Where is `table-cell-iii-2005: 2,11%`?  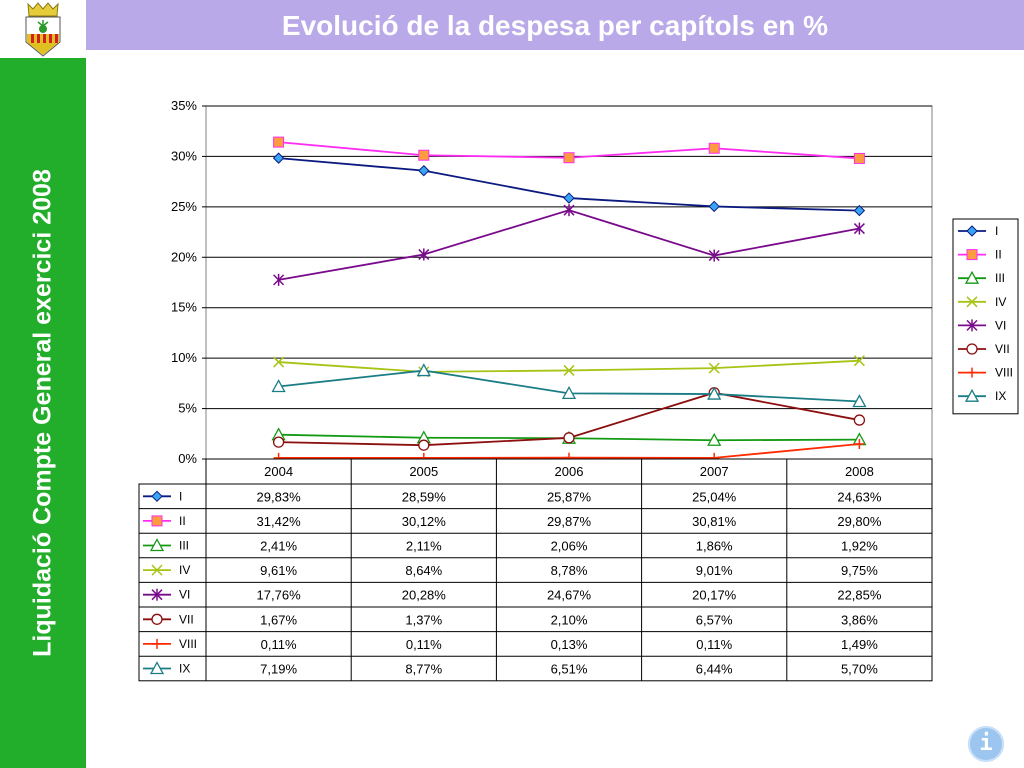 table-cell-iii-2005: 2,11% is located at coordinates (424, 546).